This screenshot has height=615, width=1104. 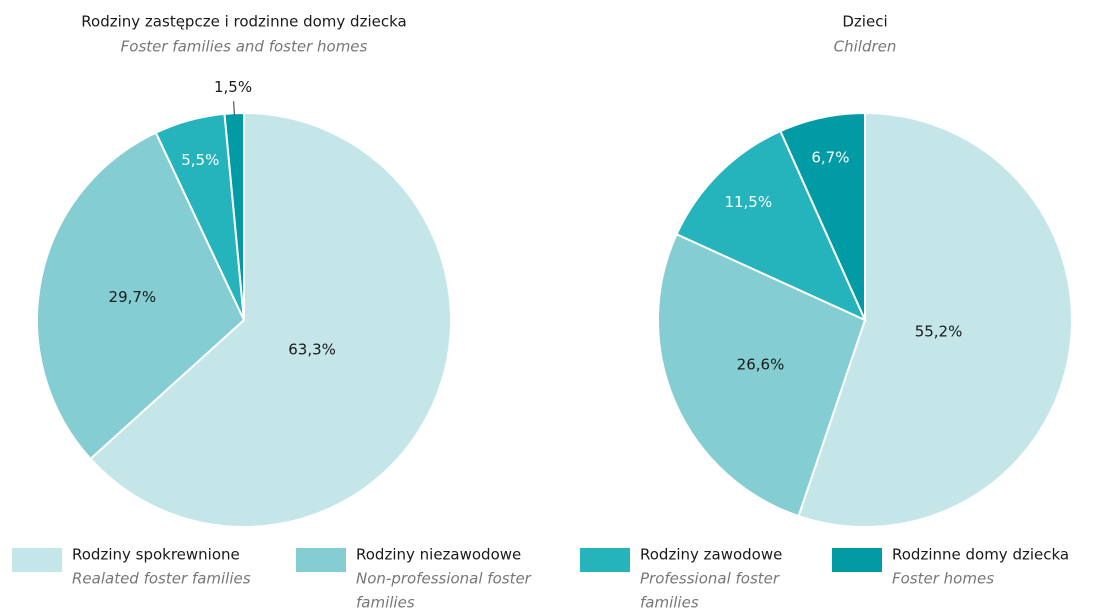 I want to click on chart-subtitle: Foster families and foster homes, so click(x=244, y=47).